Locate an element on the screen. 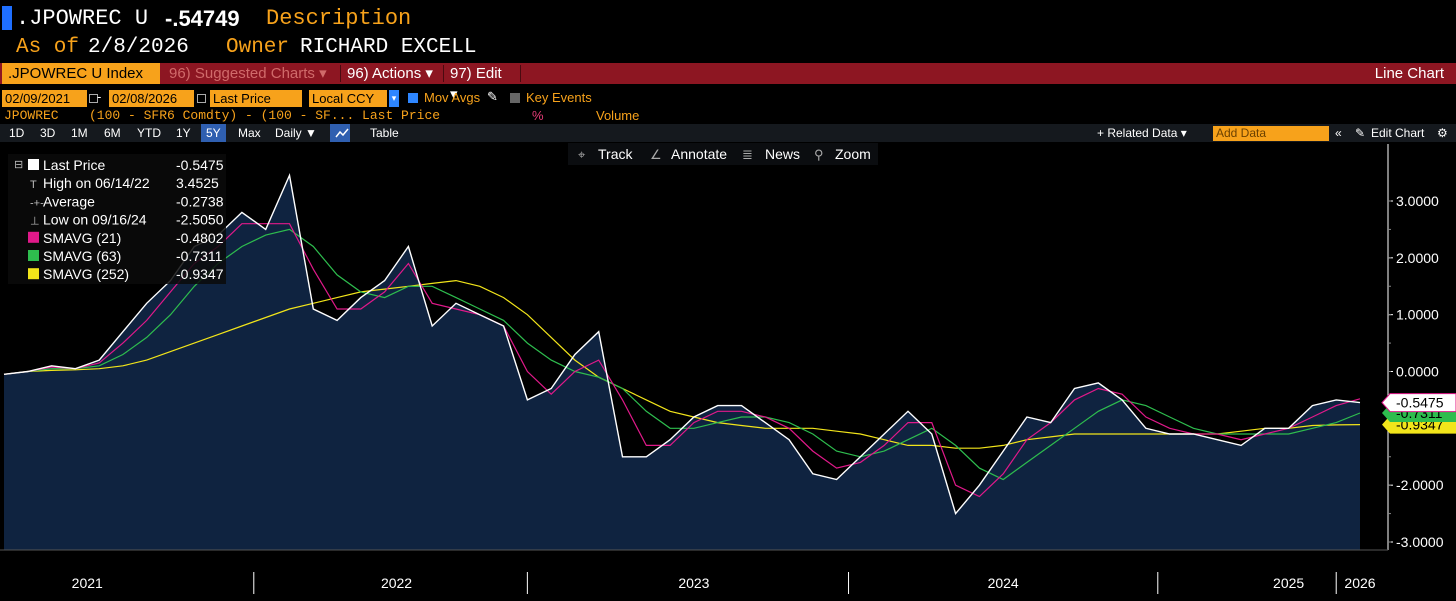 The width and height of the screenshot is (1456, 601). suggested-charts-menu: 96) Suggested Charts ▾ is located at coordinates (248, 73).